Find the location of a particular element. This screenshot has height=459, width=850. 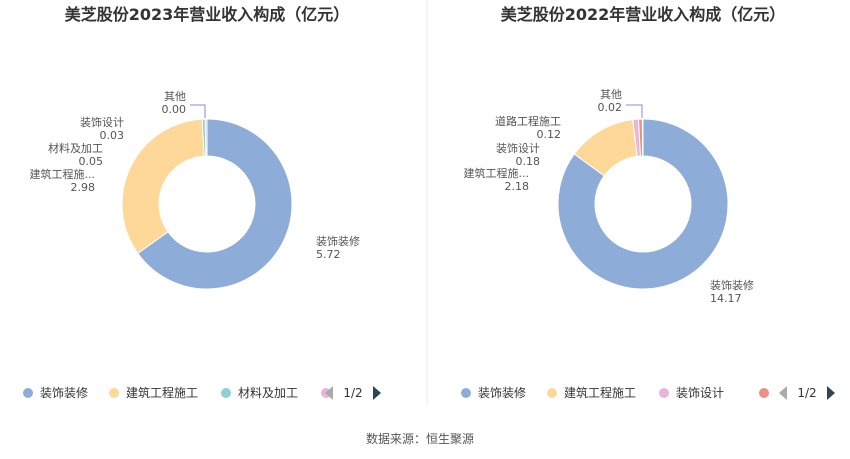

slice-value-label: 0.02 is located at coordinates (610, 107).